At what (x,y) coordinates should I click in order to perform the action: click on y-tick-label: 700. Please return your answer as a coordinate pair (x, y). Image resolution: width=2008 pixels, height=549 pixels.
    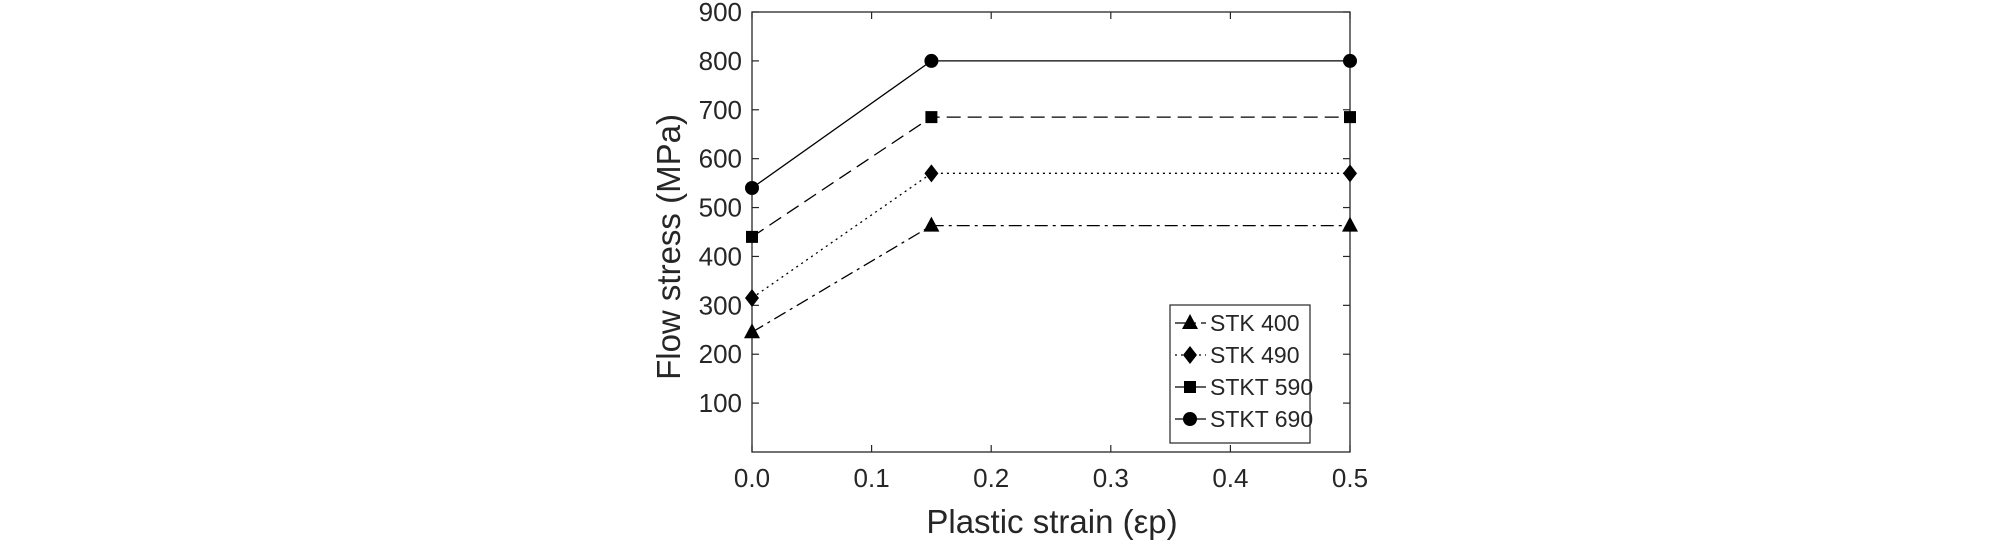
    Looking at the image, I should click on (720, 110).